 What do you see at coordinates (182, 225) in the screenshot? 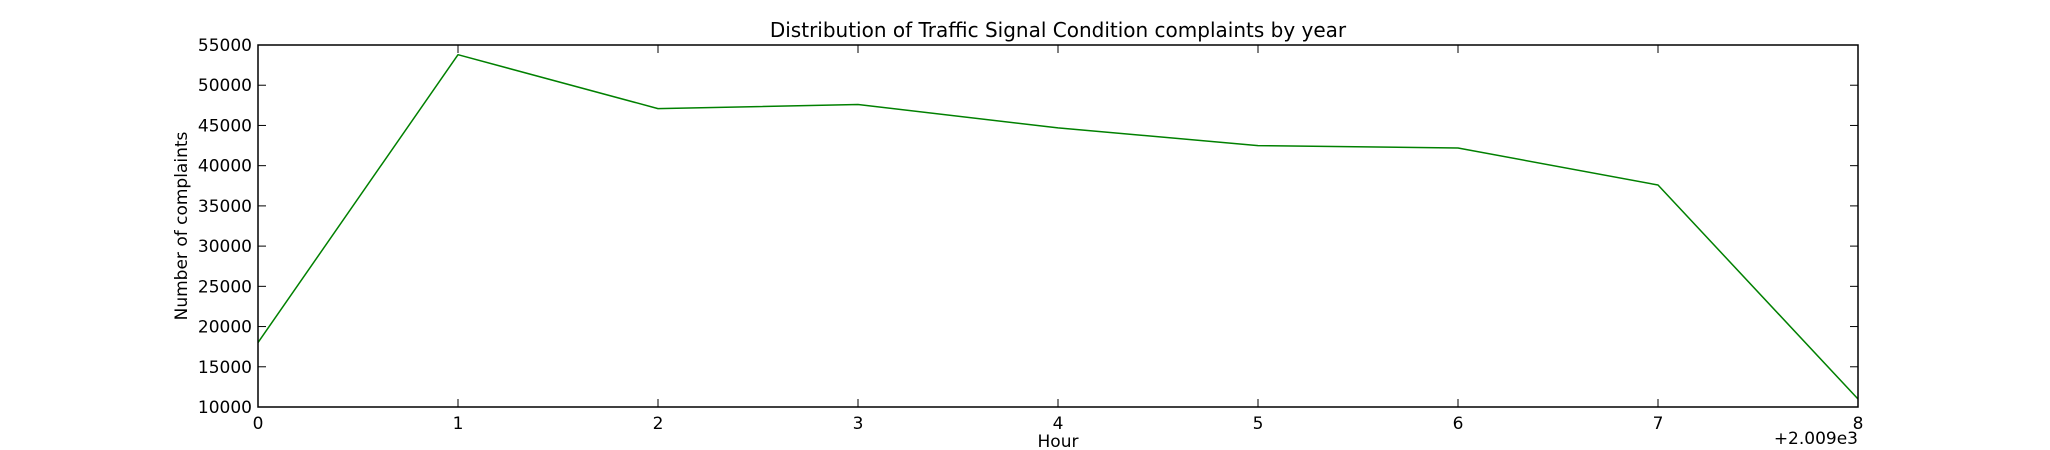
I see `y-axis-label: Number of complaints` at bounding box center [182, 225].